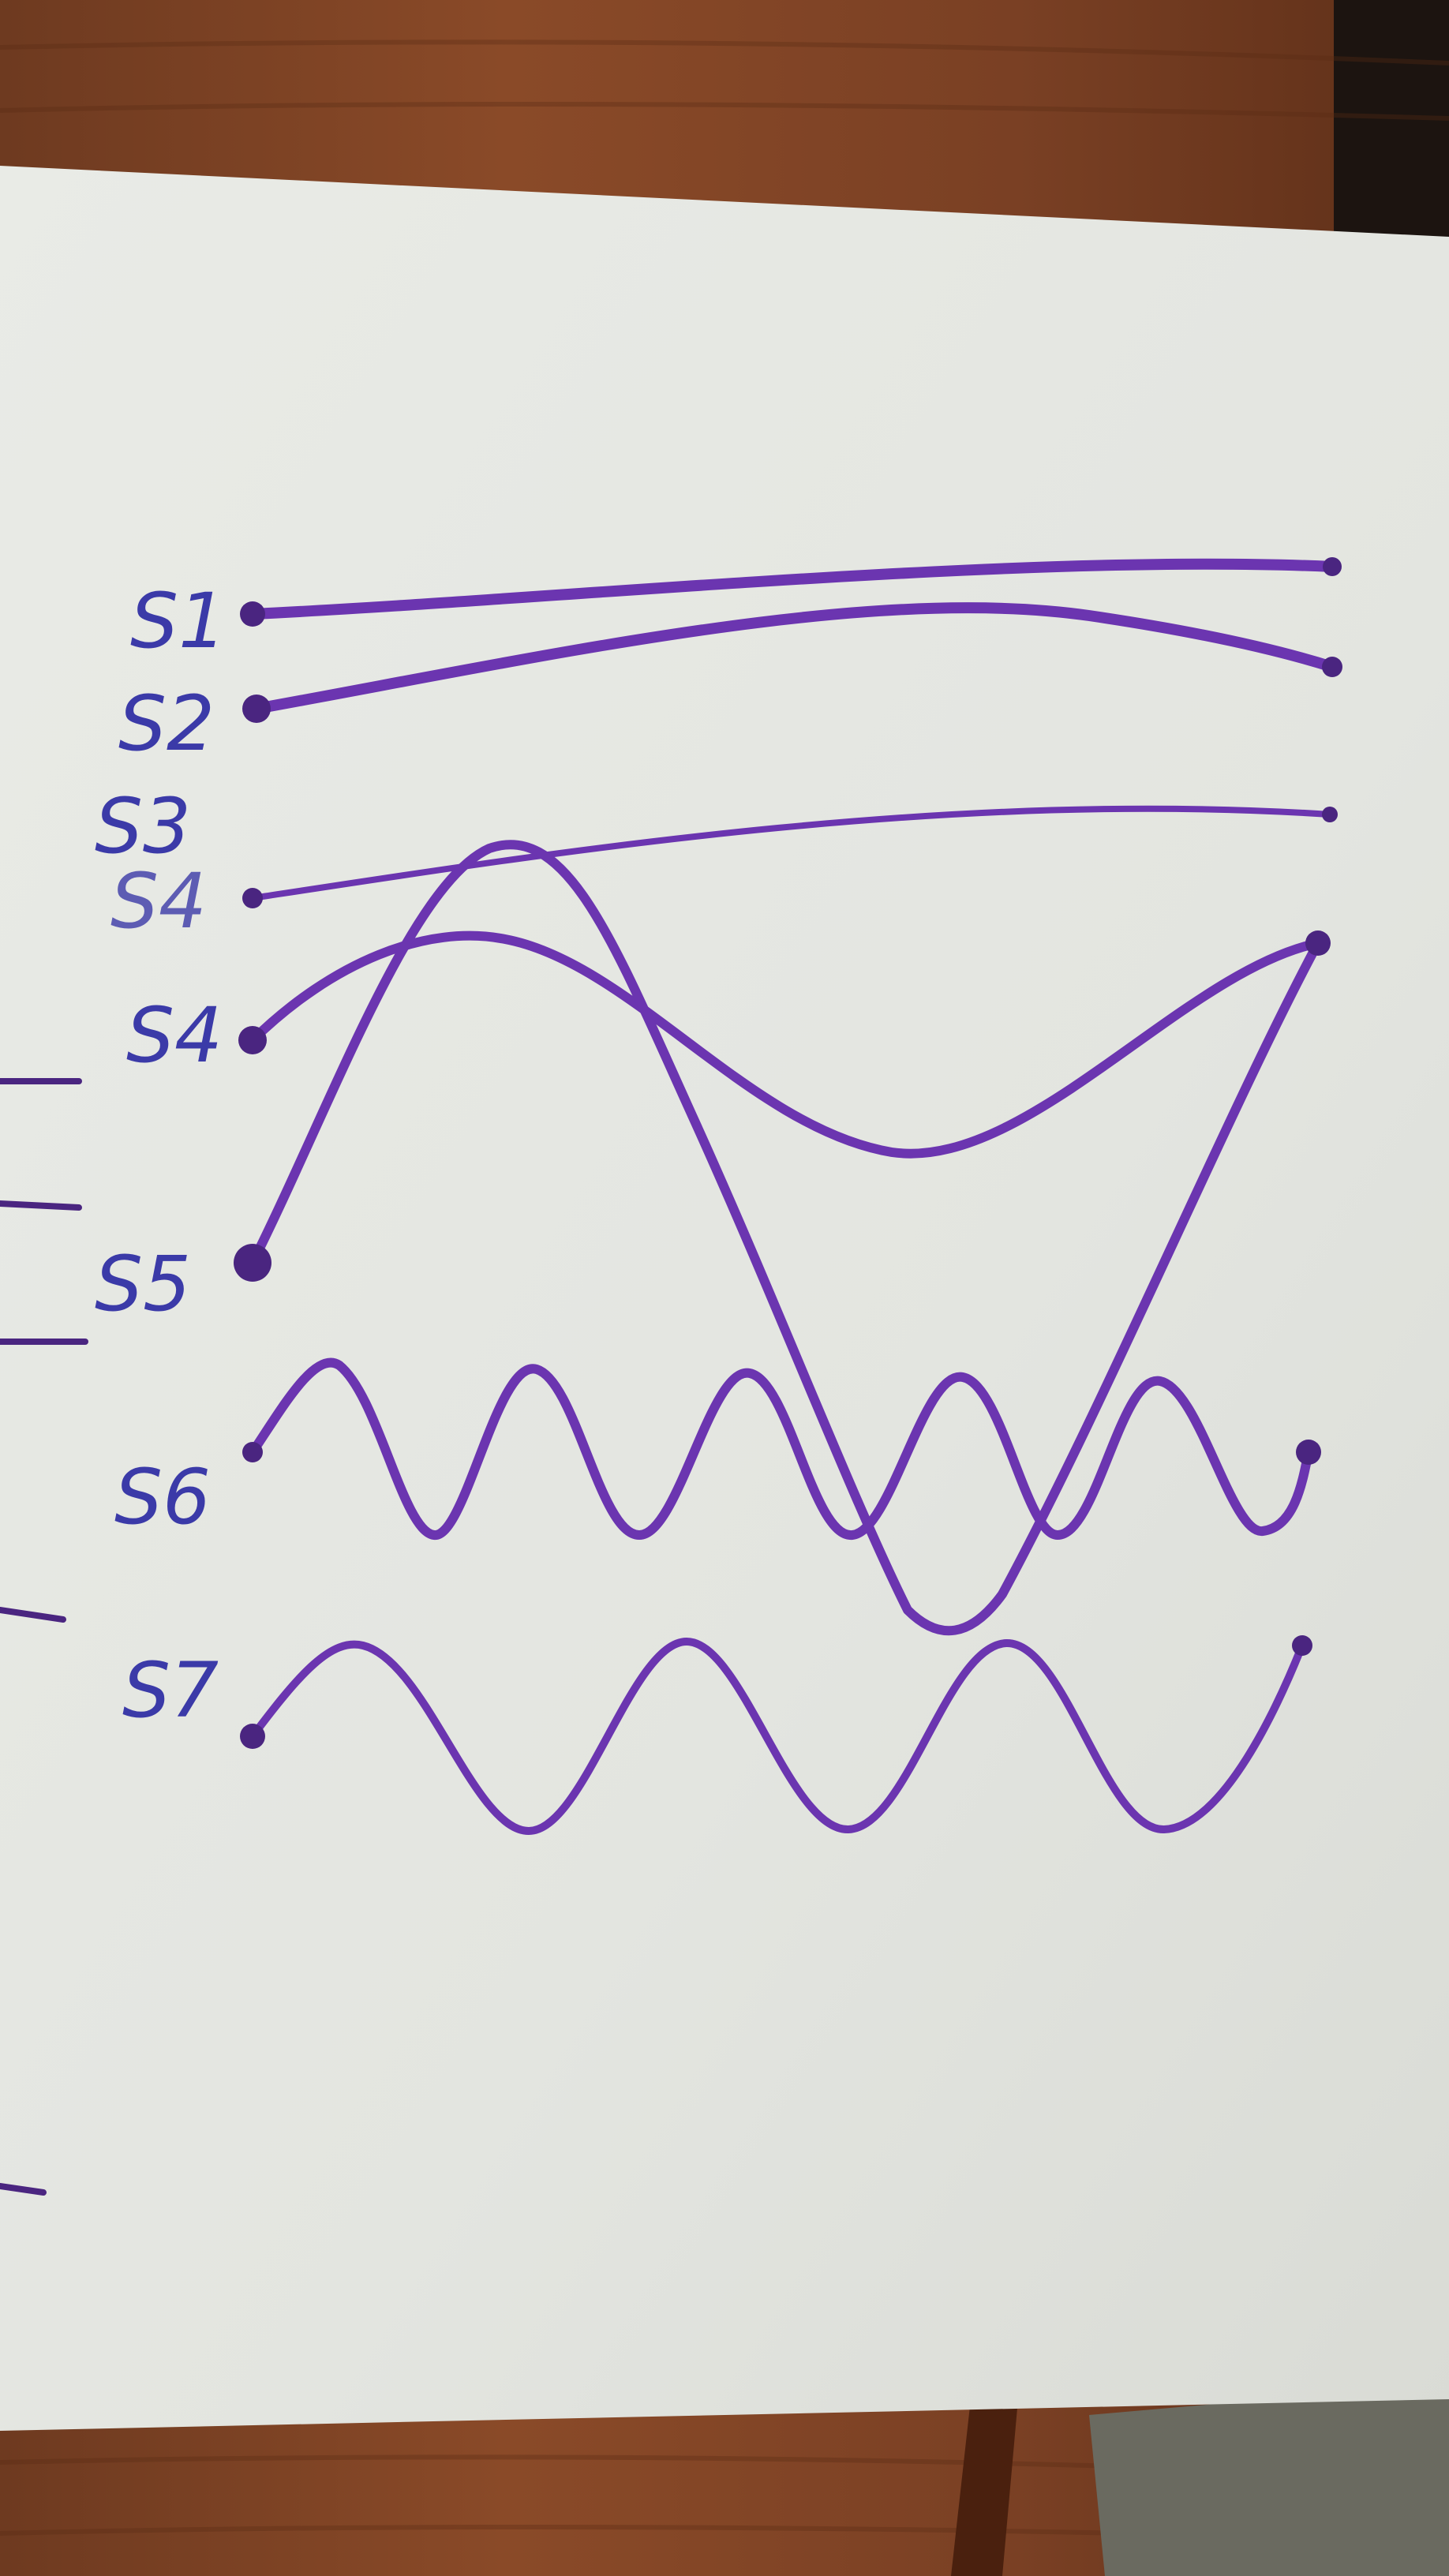  What do you see at coordinates (252, 1040) in the screenshot?
I see `dot-s4-start` at bounding box center [252, 1040].